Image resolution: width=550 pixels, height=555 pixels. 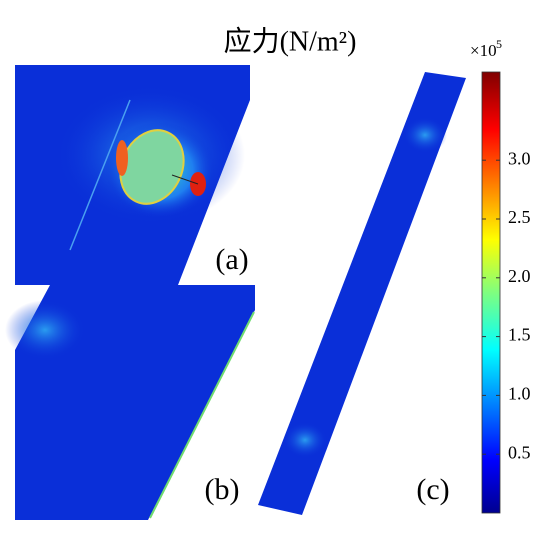 I want to click on colorbar: ×10 5, so click(x=486, y=275).